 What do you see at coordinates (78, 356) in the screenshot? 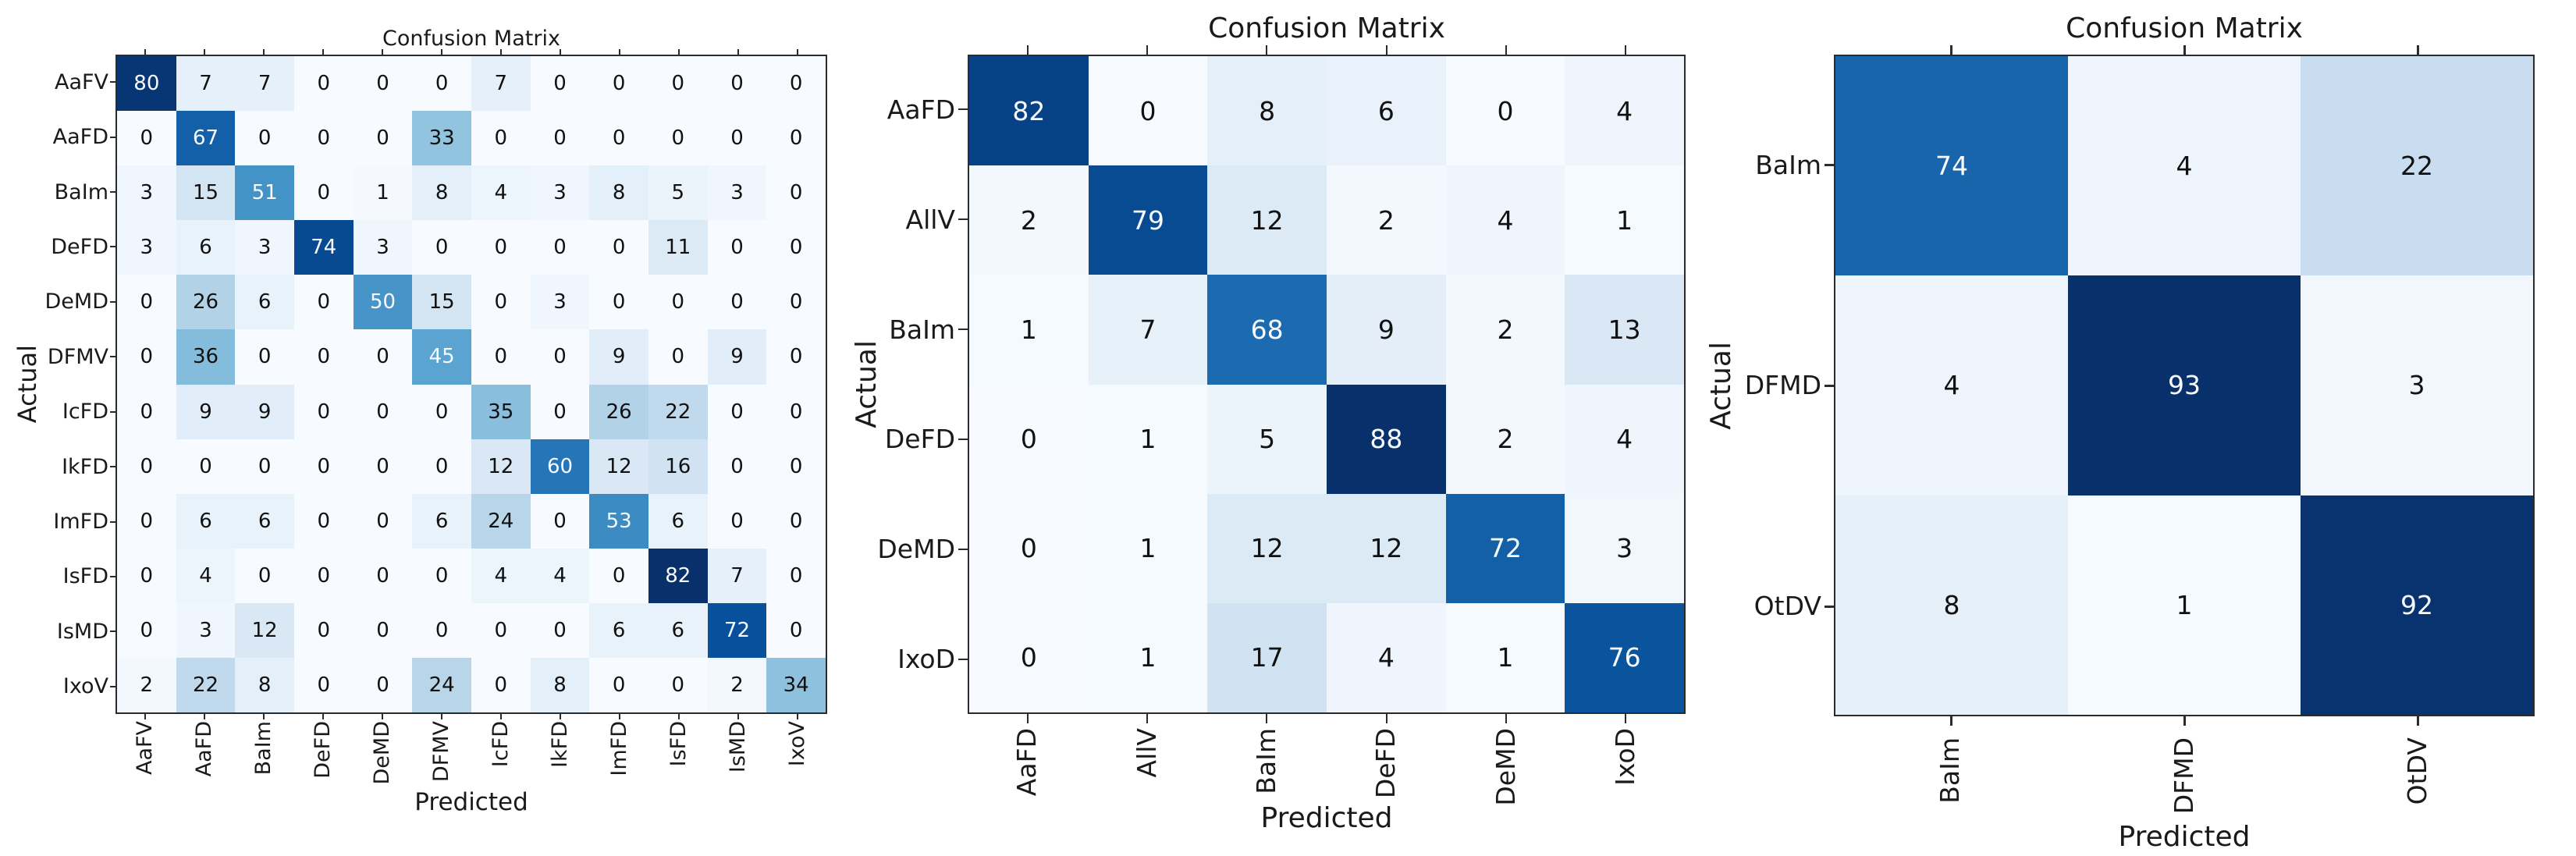
I see `y-tick-label: DFMV` at bounding box center [78, 356].